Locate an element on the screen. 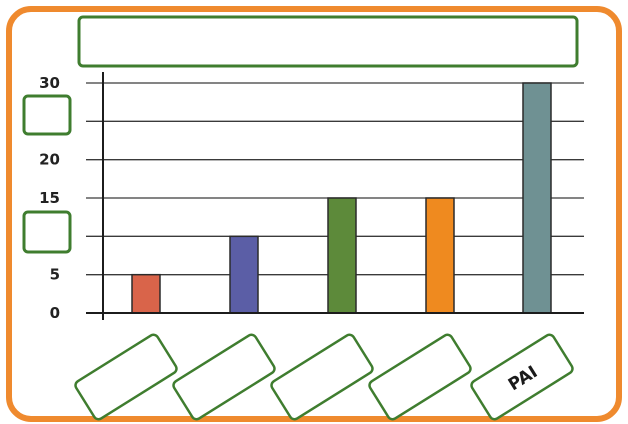  y-tick-label: 30 is located at coordinates (49, 83).